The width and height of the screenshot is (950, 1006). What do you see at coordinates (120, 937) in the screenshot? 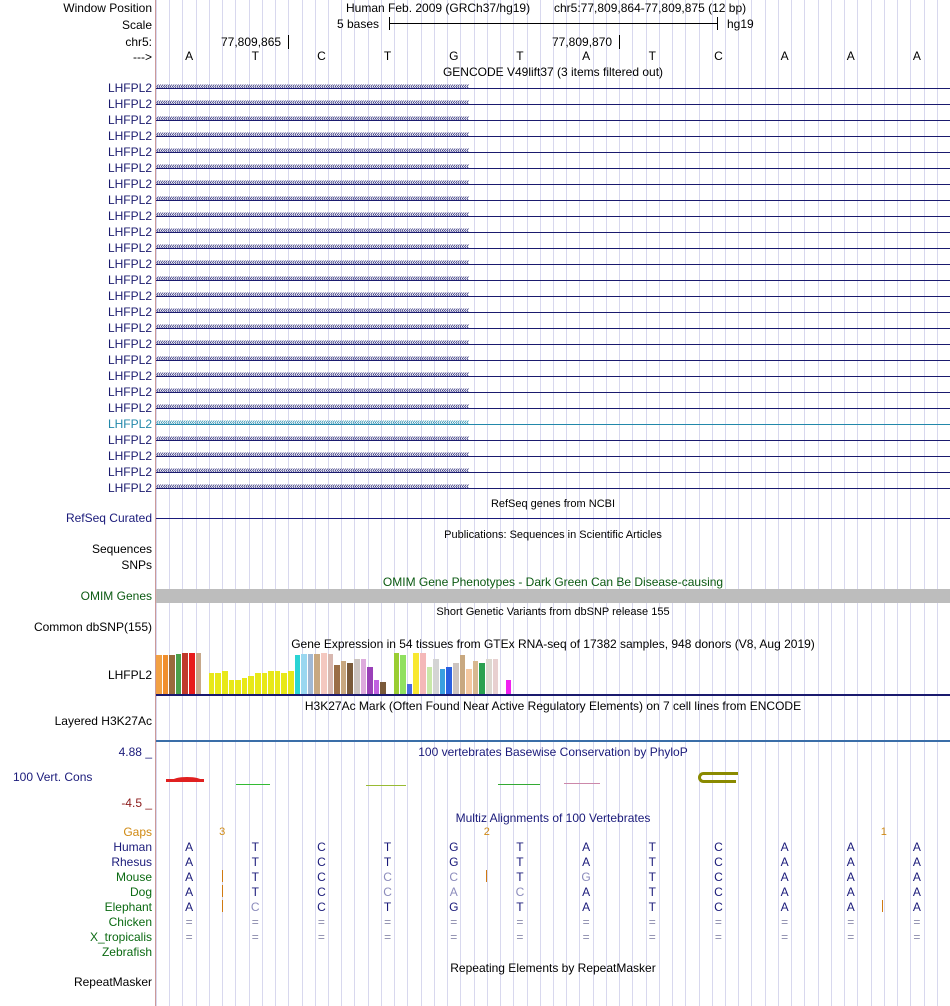
I see `species-label: X_tropicalis` at bounding box center [120, 937].